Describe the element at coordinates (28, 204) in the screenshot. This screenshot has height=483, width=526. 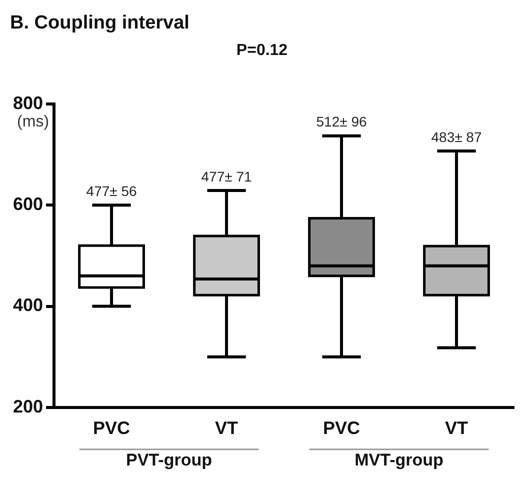
I see `y-tick-label: 600` at that location.